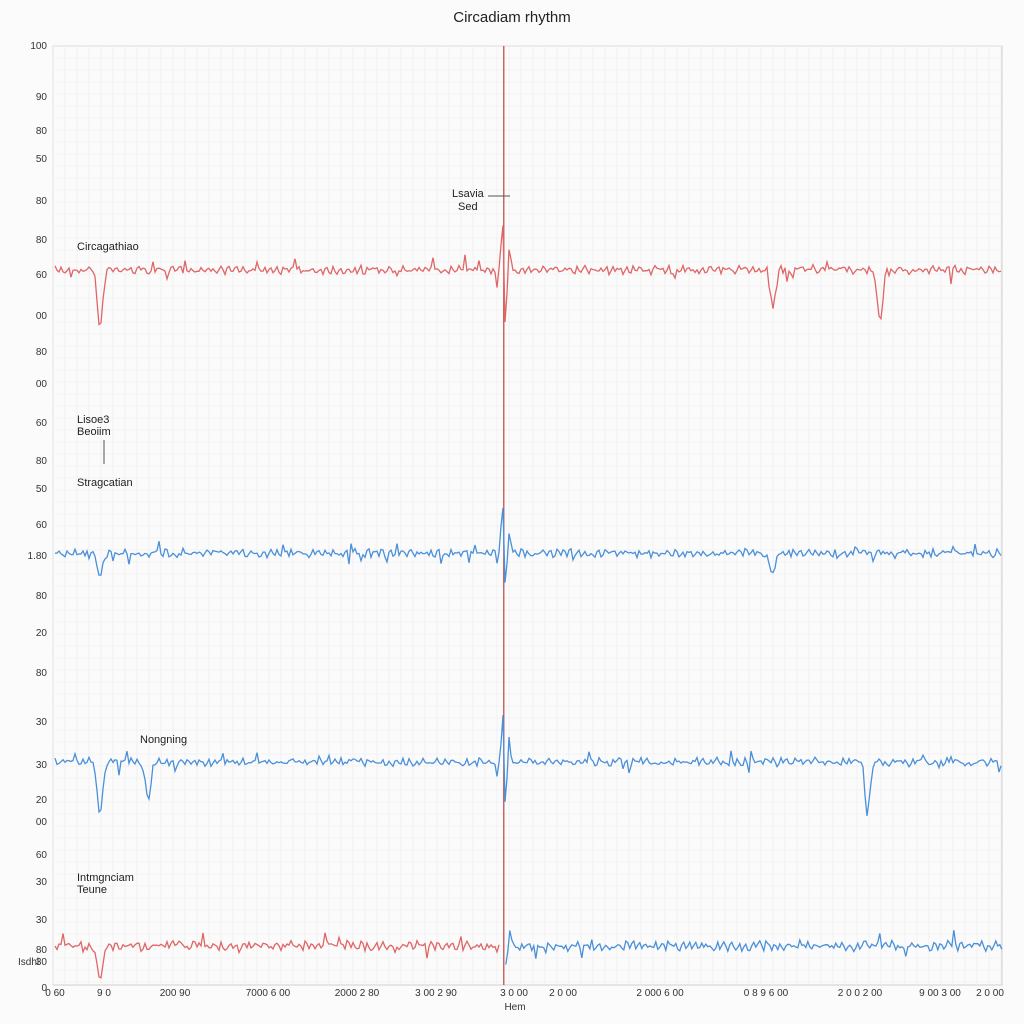 The image size is (1024, 1024). Describe the element at coordinates (93, 420) in the screenshot. I see `series-2-note-line1: Lisoe3` at that location.